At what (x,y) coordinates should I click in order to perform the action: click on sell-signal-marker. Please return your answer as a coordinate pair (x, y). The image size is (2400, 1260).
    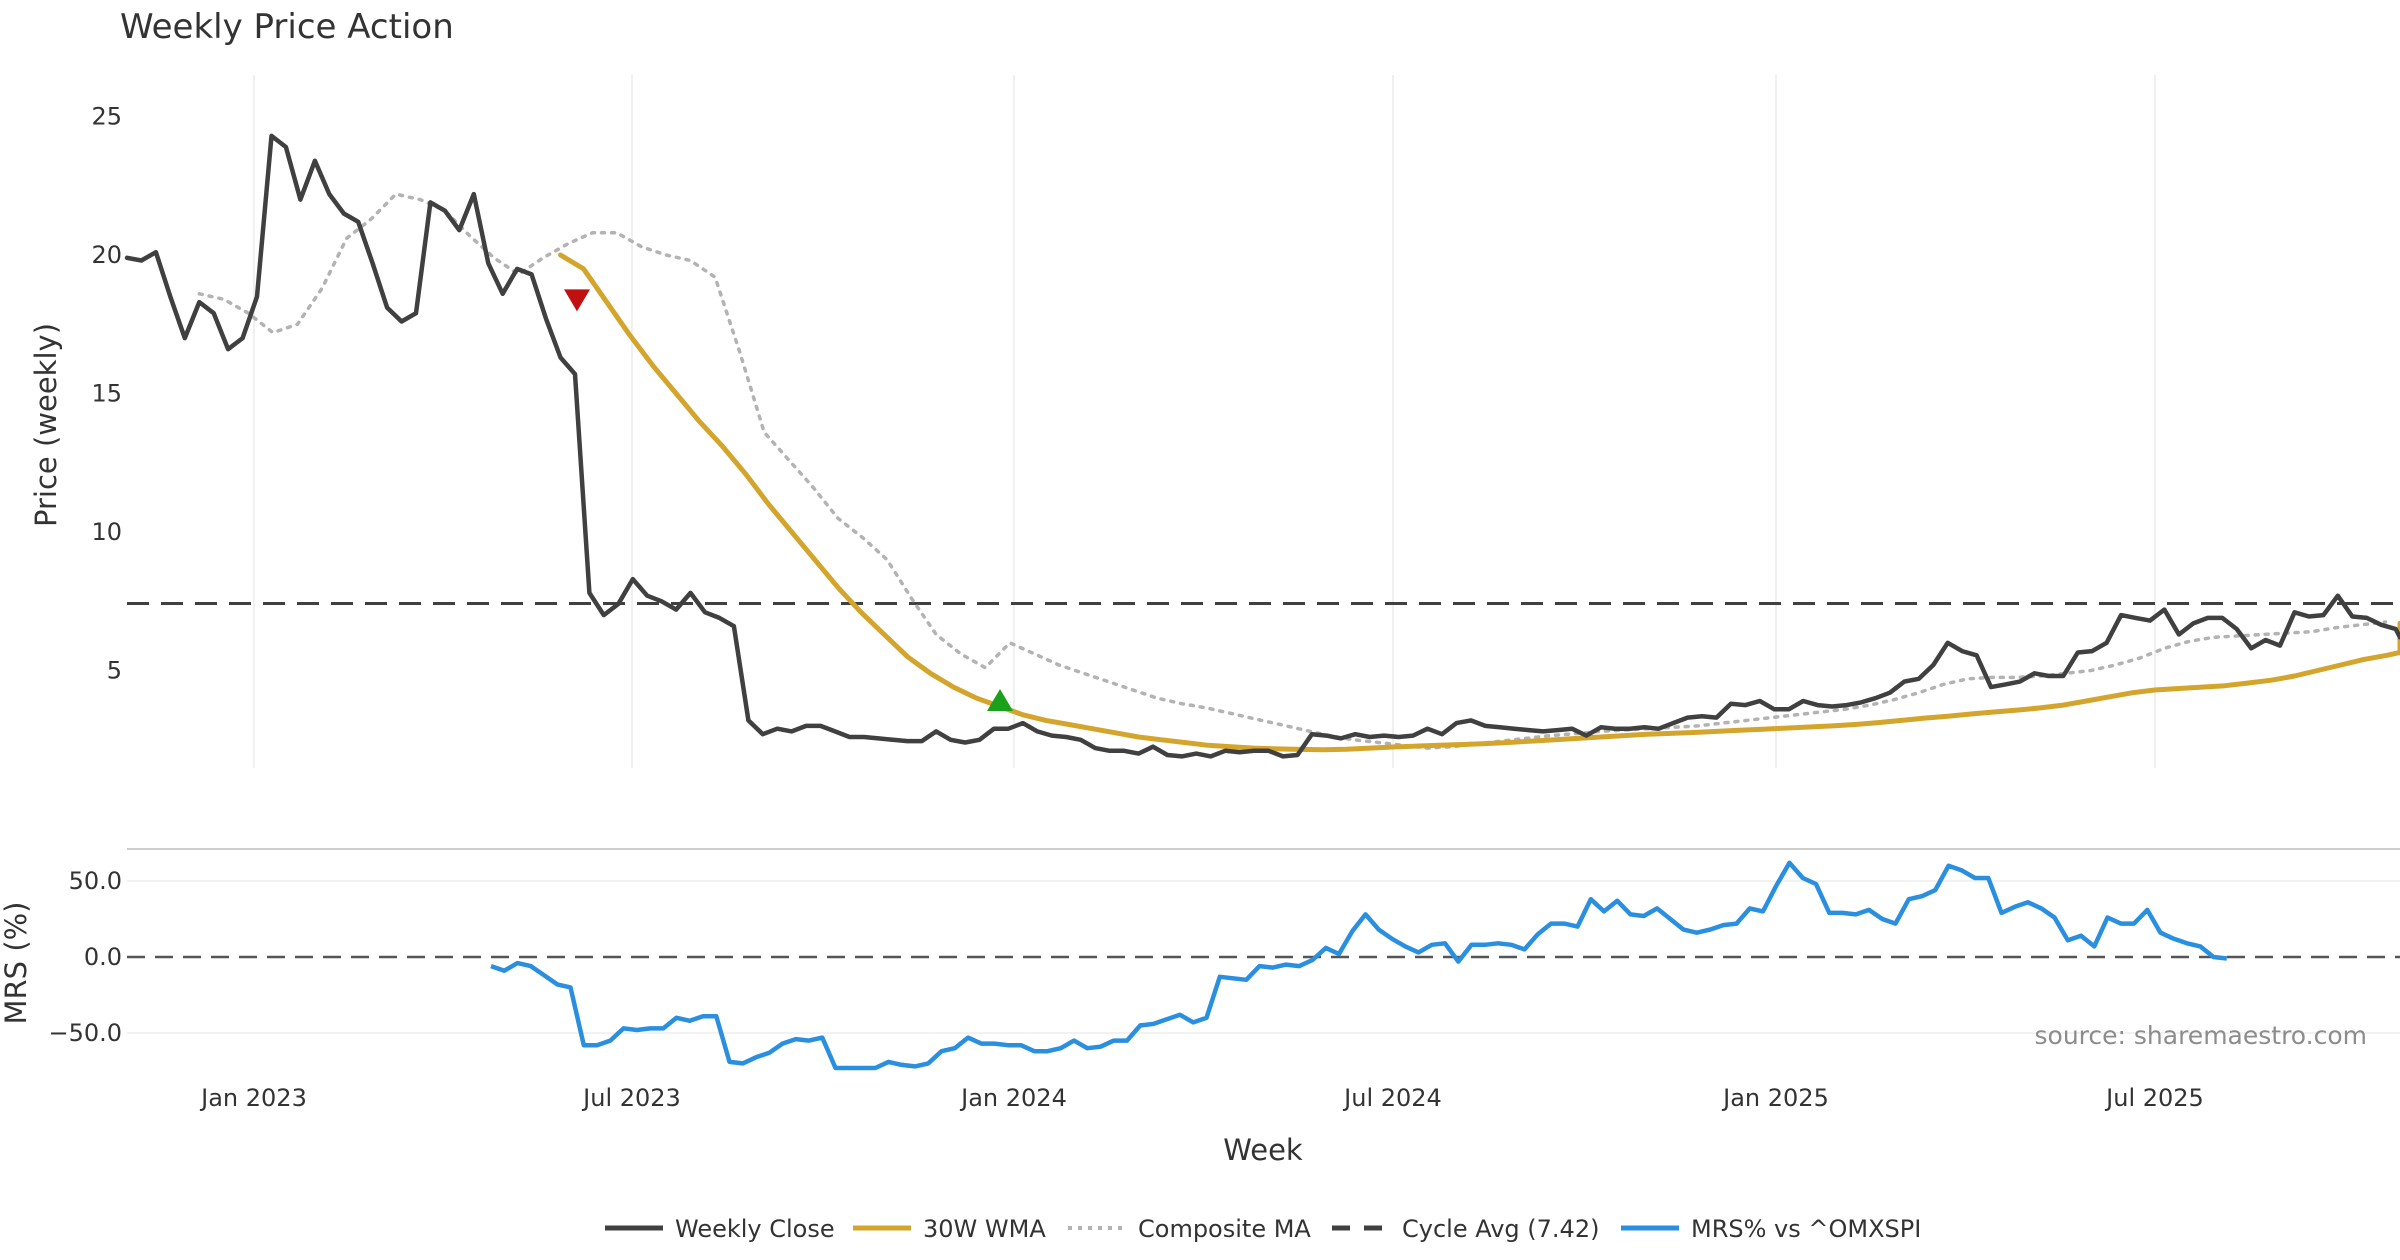
    Looking at the image, I should click on (577, 300).